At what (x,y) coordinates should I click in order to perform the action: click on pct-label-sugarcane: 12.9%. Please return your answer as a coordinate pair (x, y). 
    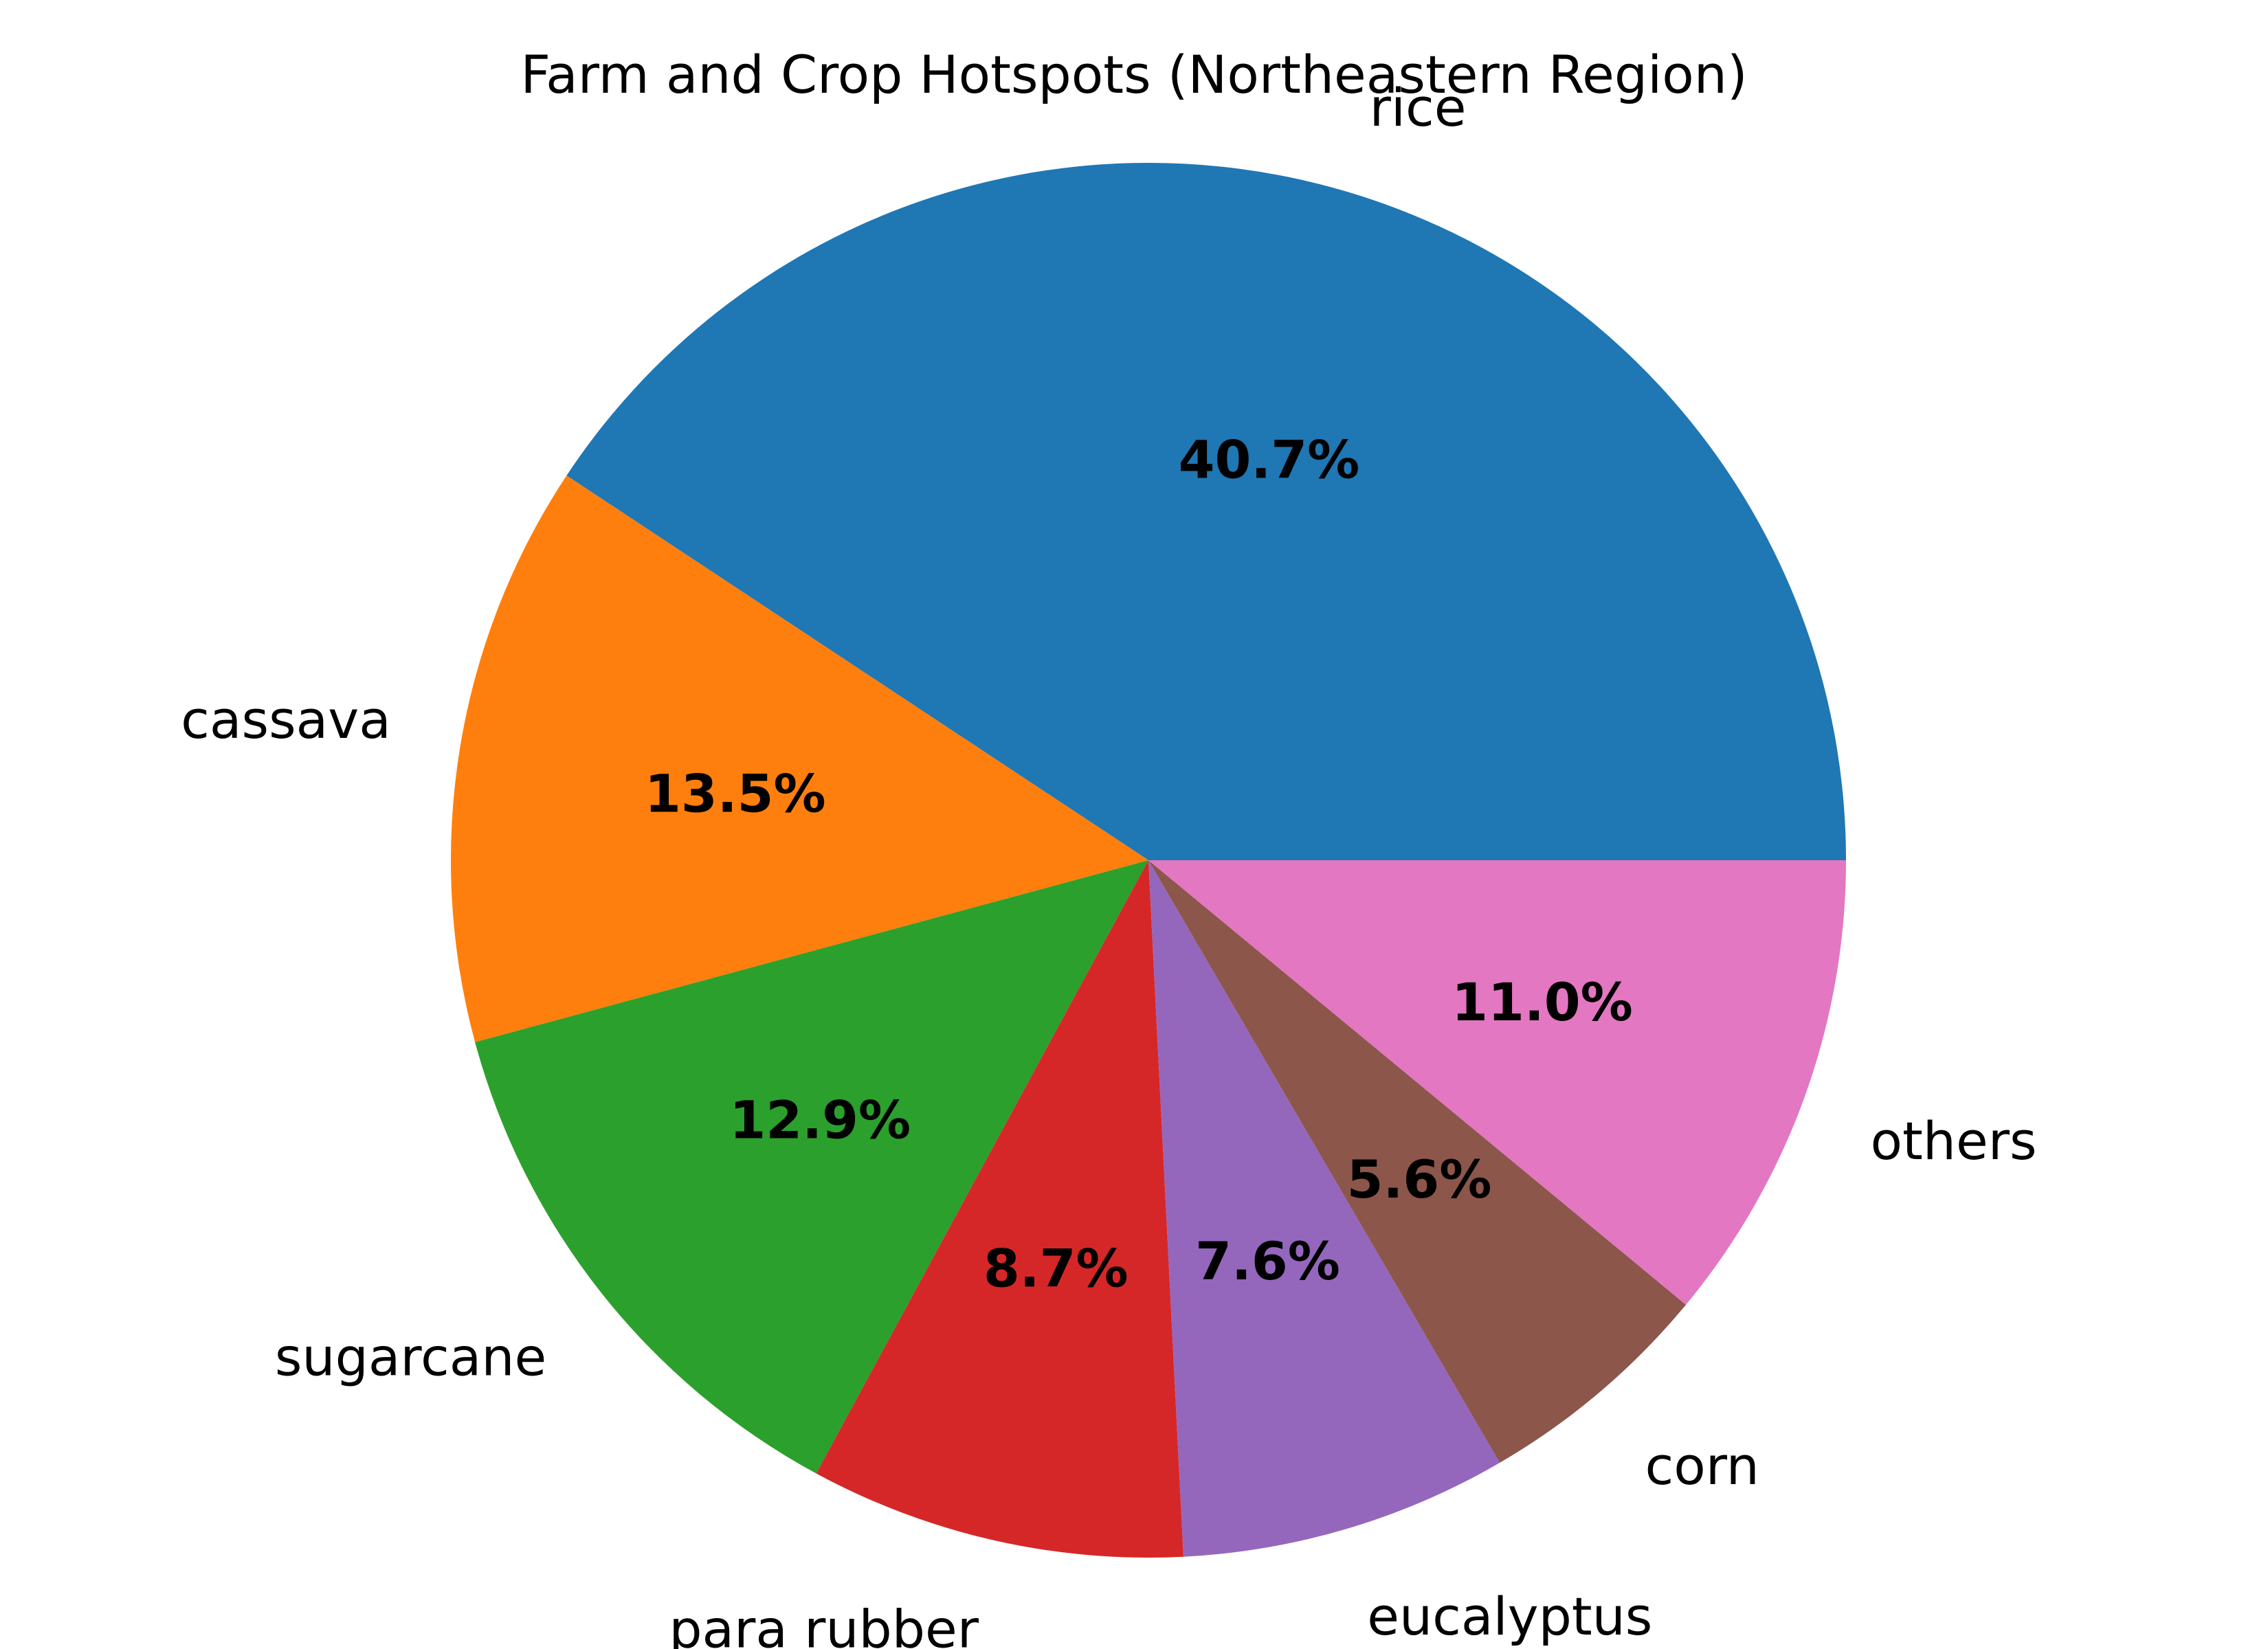
    Looking at the image, I should click on (820, 1119).